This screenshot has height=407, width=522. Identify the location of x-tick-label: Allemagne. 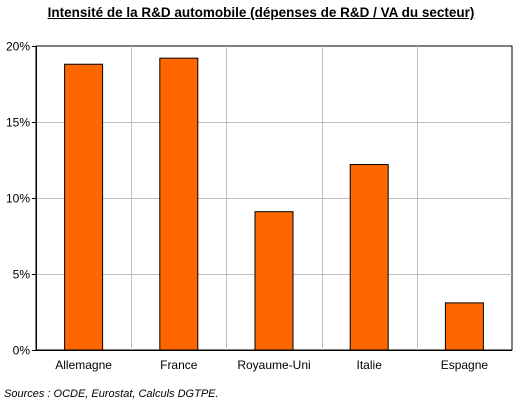
(83, 365).